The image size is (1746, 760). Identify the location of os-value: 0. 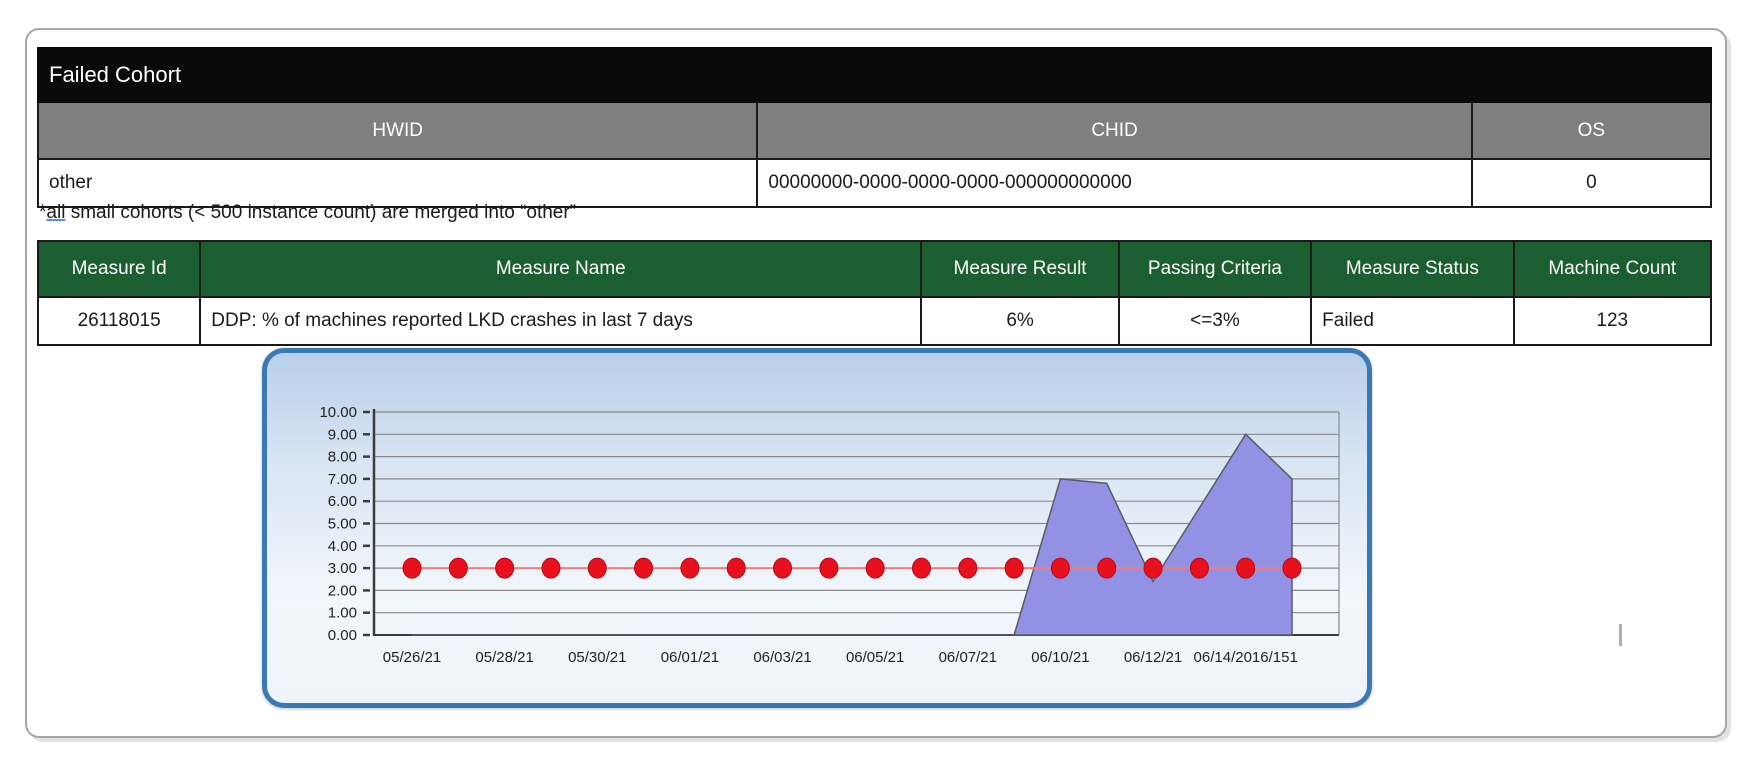
(1591, 183).